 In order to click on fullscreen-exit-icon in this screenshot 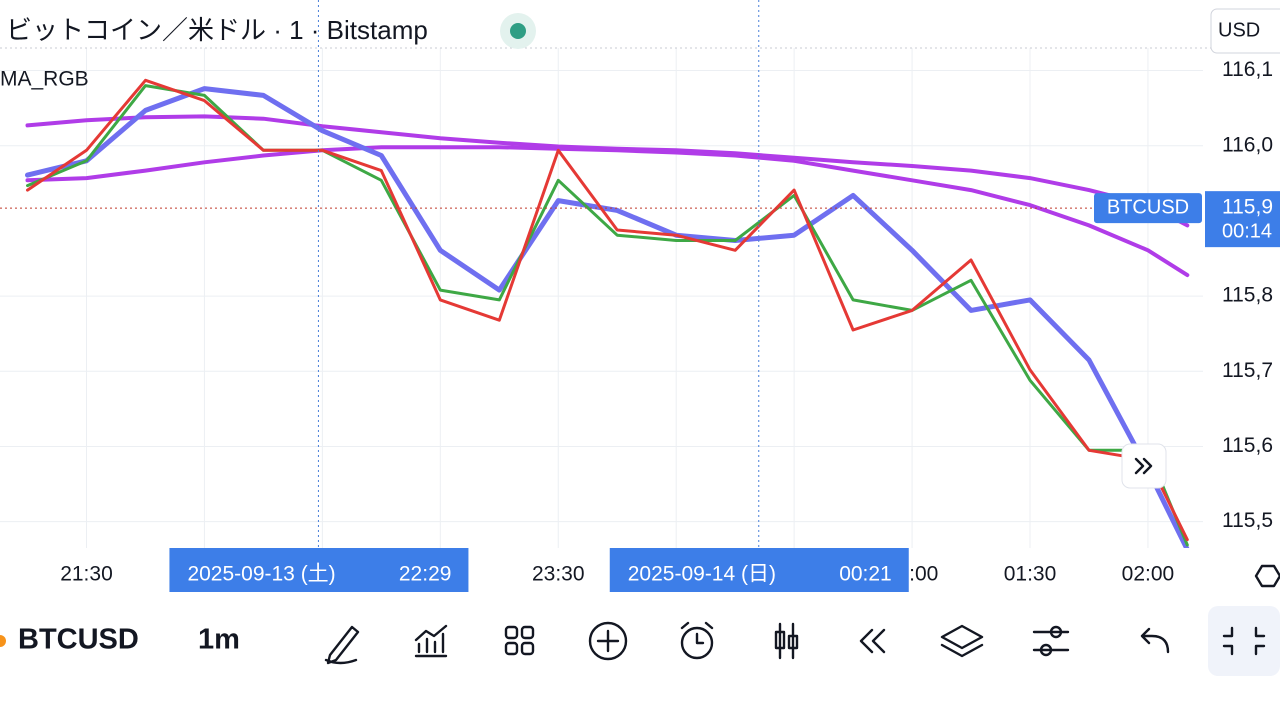, I will do `click(1244, 641)`.